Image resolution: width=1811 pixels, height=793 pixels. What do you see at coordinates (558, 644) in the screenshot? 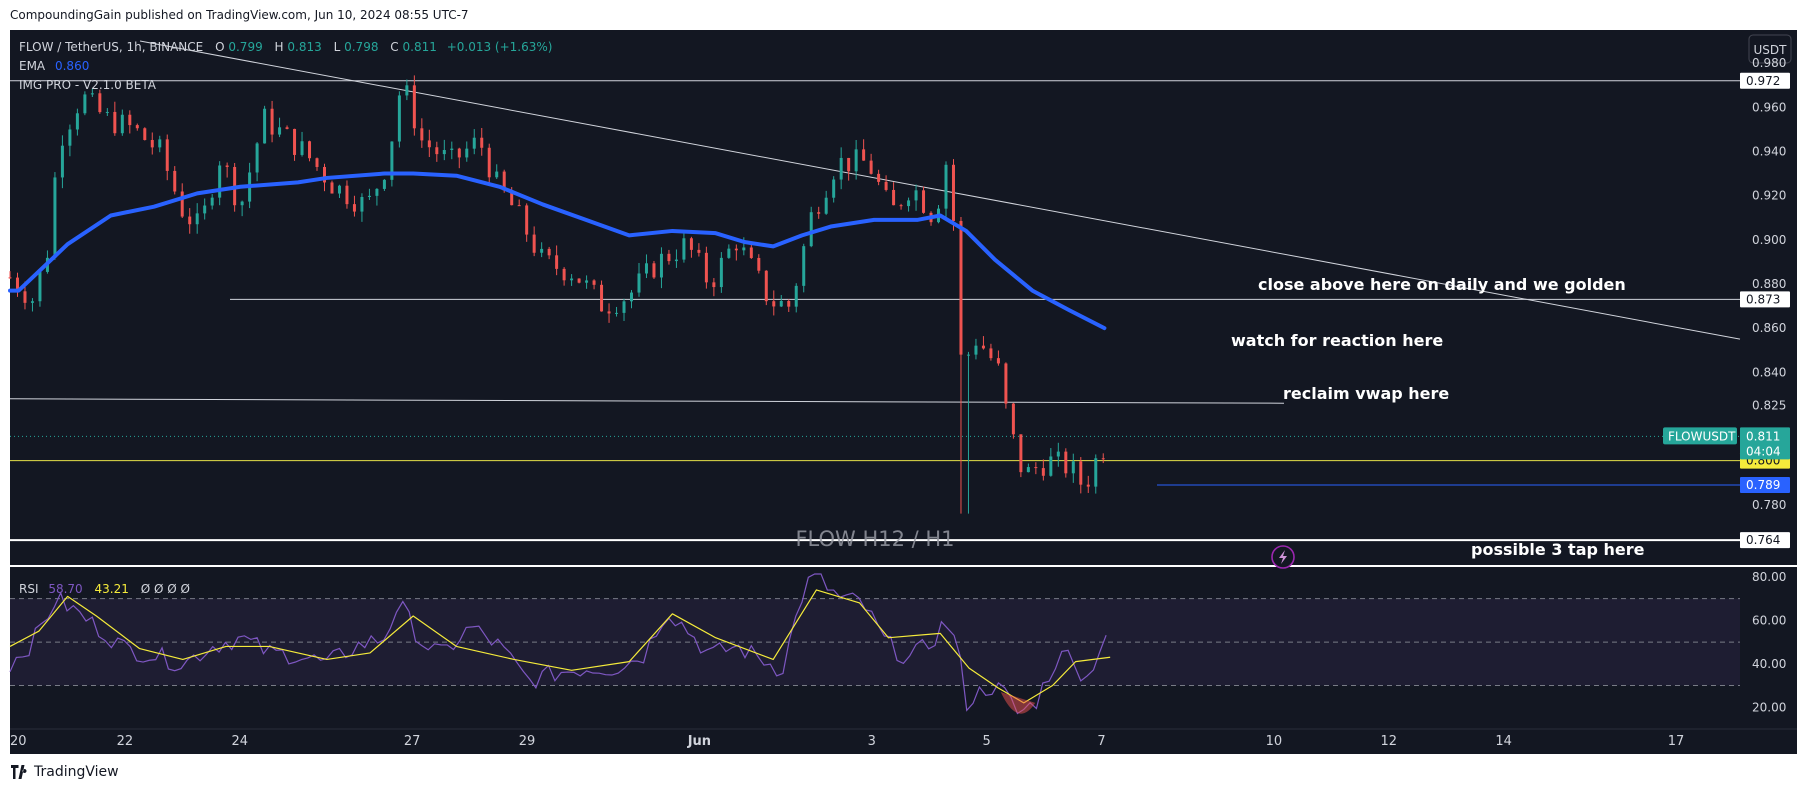
I see `rsi-line` at bounding box center [558, 644].